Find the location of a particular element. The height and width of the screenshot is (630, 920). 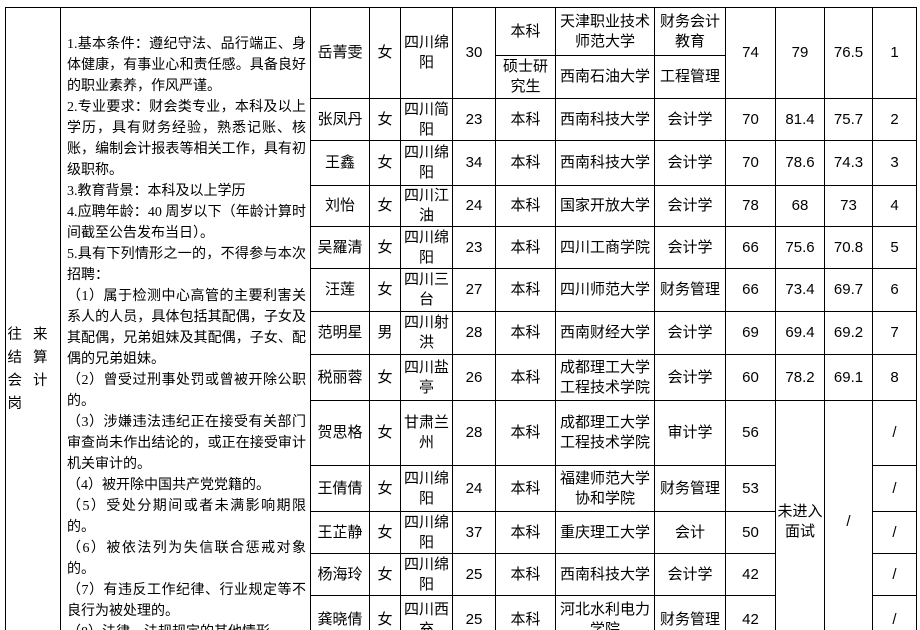

school-cell: 西南石油大学 is located at coordinates (605, 77).